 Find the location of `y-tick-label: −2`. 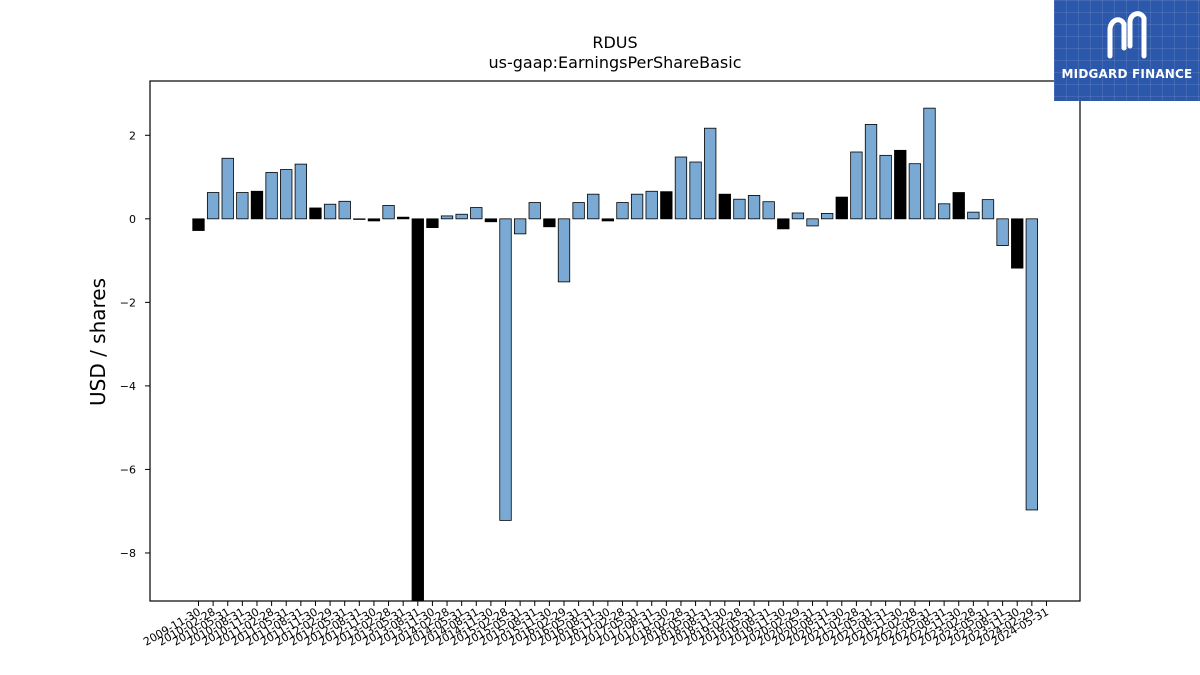

y-tick-label: −2 is located at coordinates (128, 302).